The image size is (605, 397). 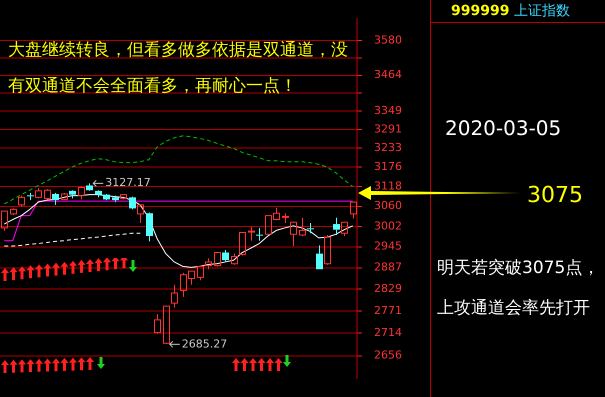 I want to click on y-tick-label: 3118, so click(x=388, y=185).